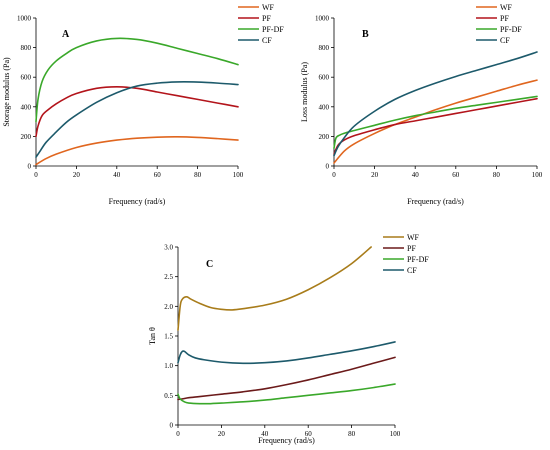  Describe the element at coordinates (304, 92) in the screenshot. I see `y-axis-label: Loss modulus (Pa)` at that location.